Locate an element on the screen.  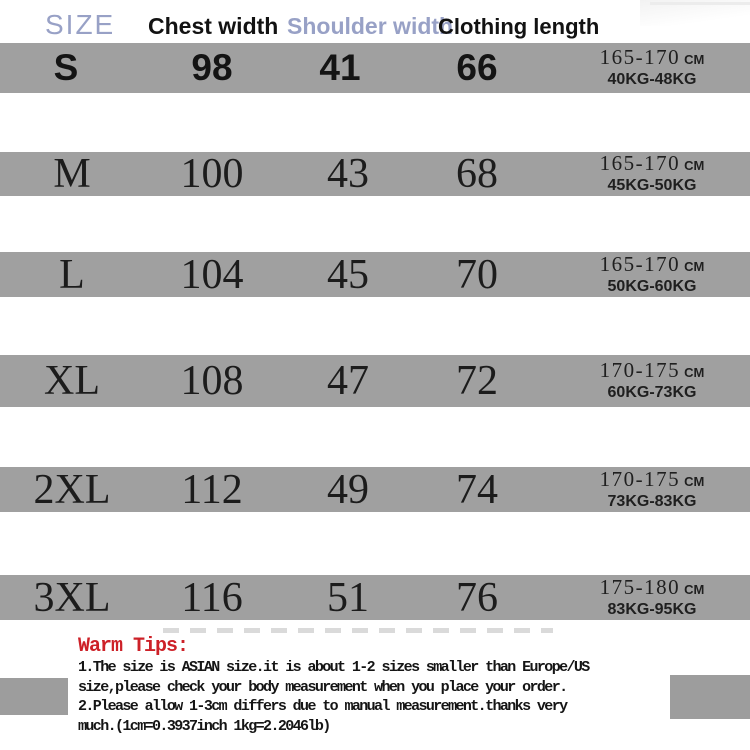
shoulder-cell: 41 is located at coordinates (340, 67).